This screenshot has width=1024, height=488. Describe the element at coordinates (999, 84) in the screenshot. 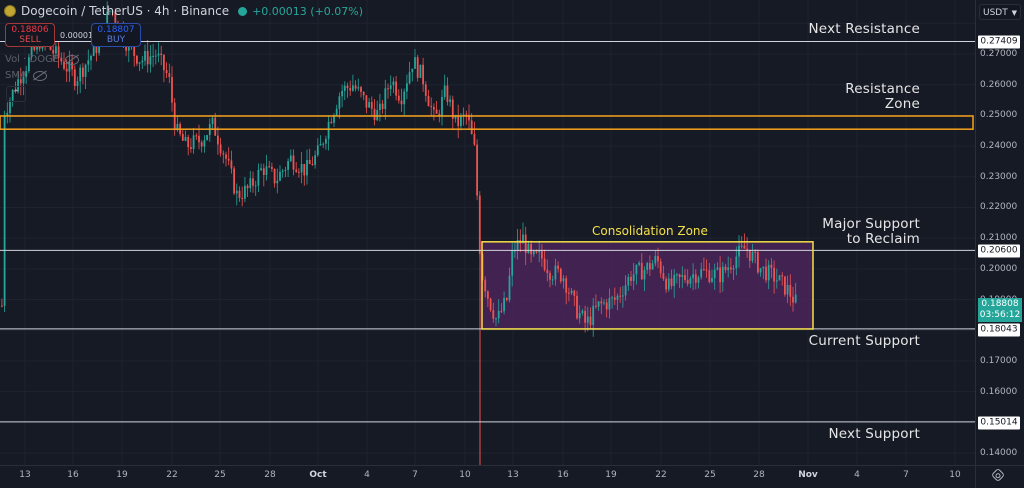

I see `price-tick: 0.26000` at that location.